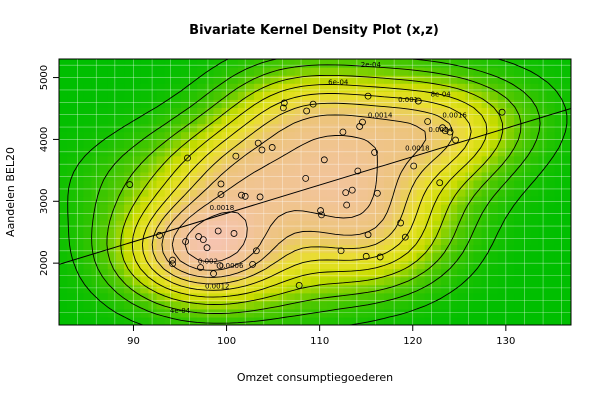 Image resolution: width=599 pixels, height=400 pixels. Describe the element at coordinates (380, 115) in the screenshot. I see `contour-label: 0.0014` at that location.